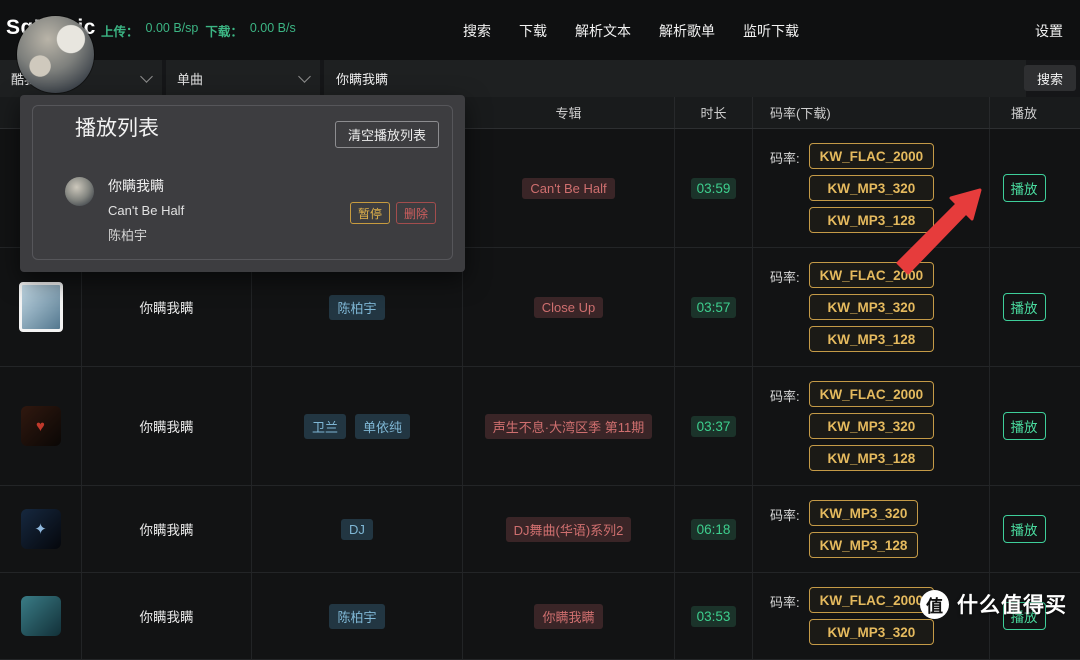  I want to click on album-tag: Close Up, so click(568, 307).